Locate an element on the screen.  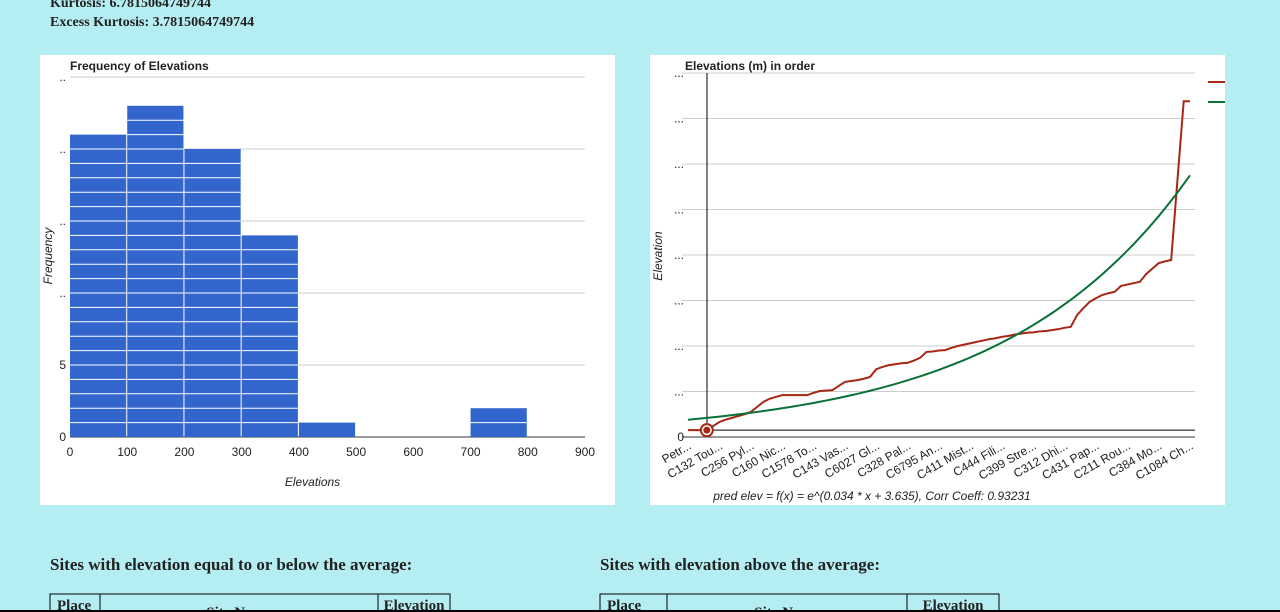
x-tick-label: 900 is located at coordinates (585, 452).